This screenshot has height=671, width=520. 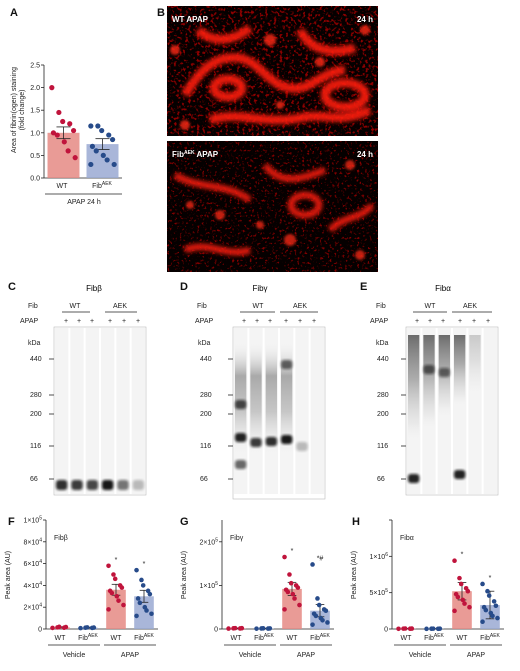 What do you see at coordinates (195, 154) in the screenshot?
I see `micrograph-bottom-title: FibAEK APAP` at bounding box center [195, 154].